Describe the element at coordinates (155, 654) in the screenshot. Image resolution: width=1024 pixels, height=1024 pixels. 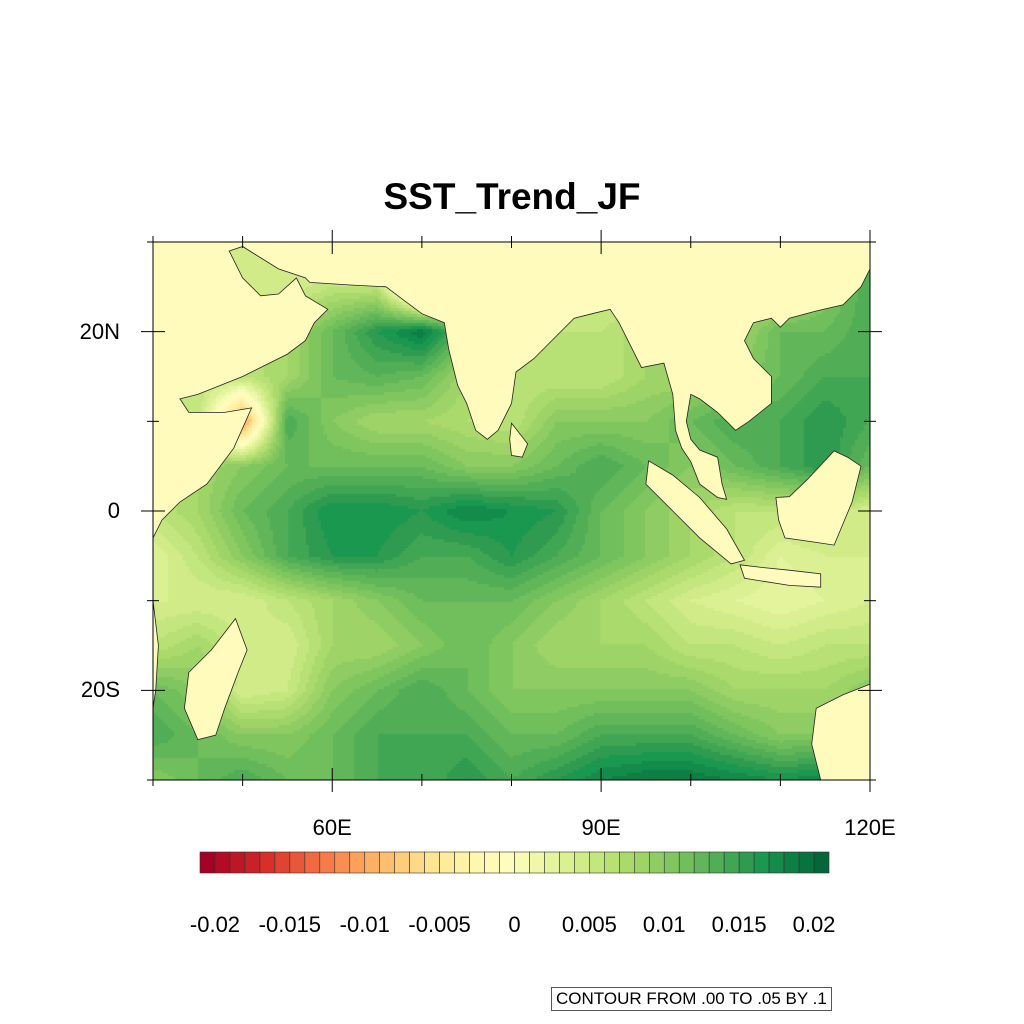
I see `land-mozambique` at that location.